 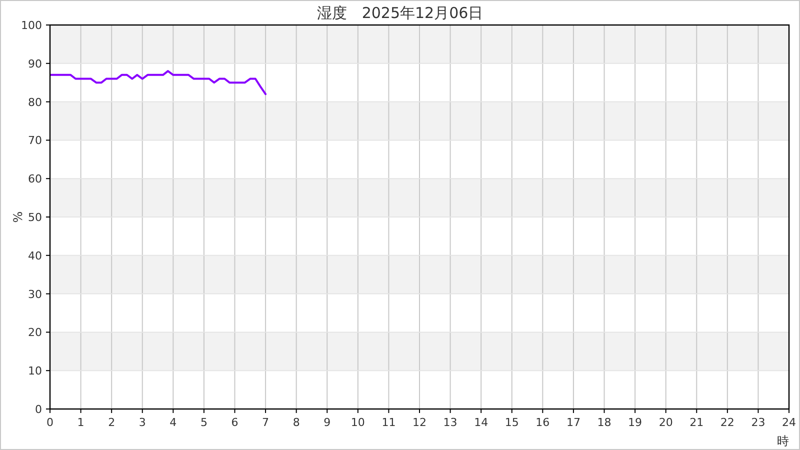 I want to click on x-tick-label: 1, so click(x=80, y=422).